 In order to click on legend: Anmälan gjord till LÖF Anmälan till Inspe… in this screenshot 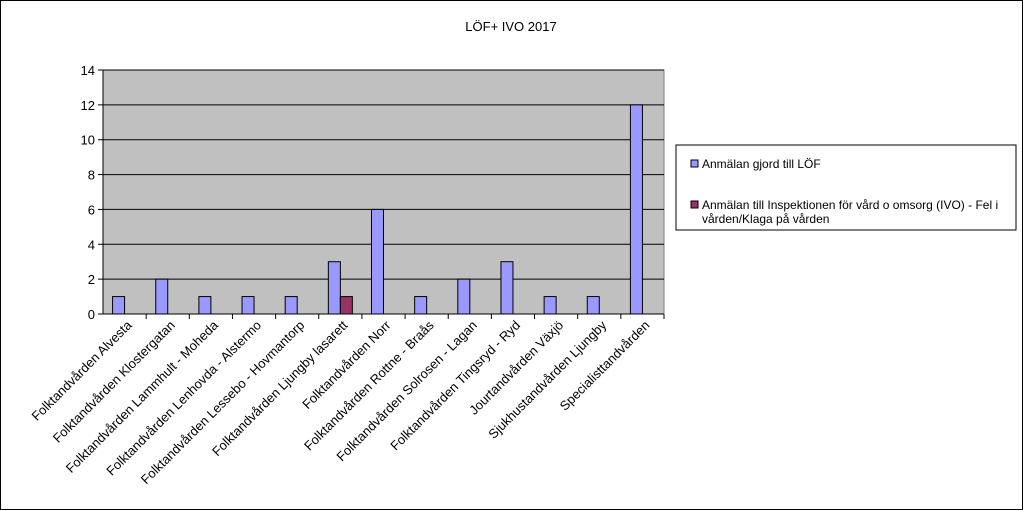, I will do `click(846, 187)`.